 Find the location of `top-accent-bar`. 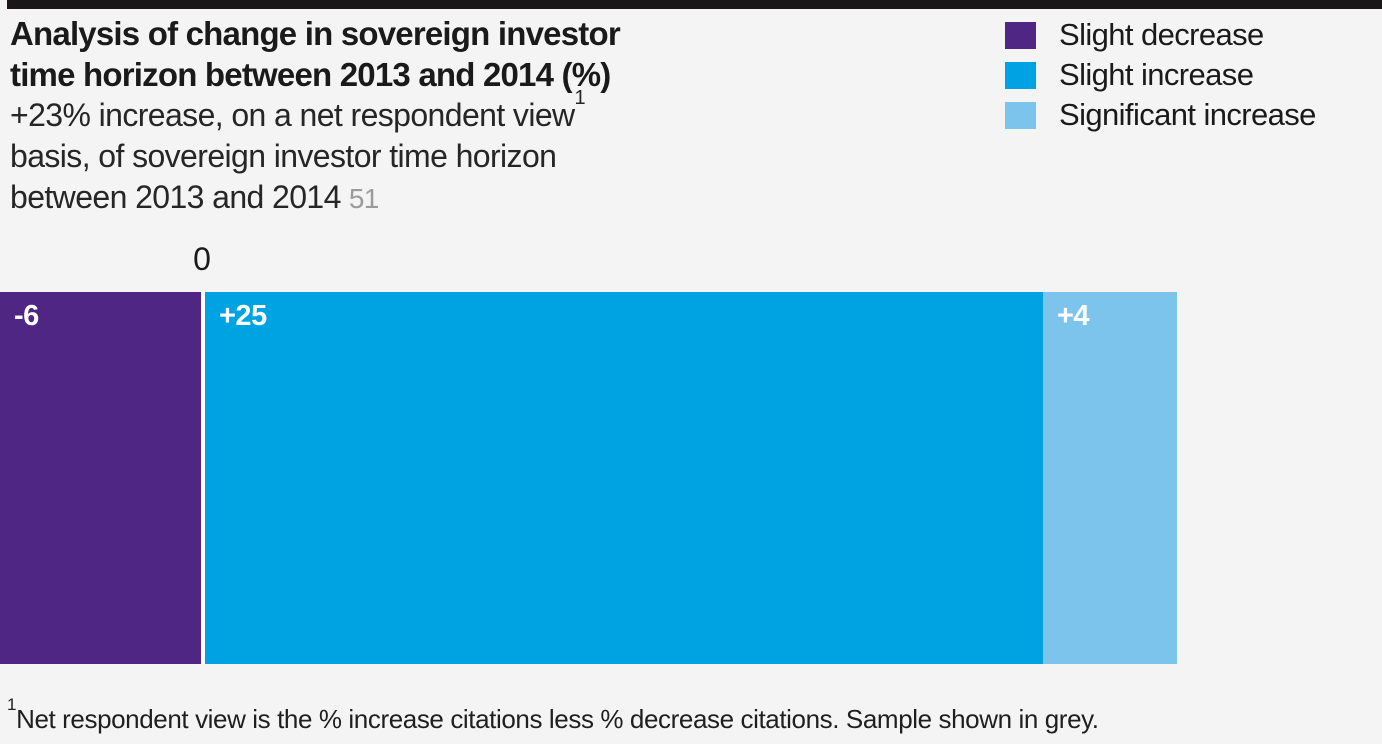

top-accent-bar is located at coordinates (694, 4).